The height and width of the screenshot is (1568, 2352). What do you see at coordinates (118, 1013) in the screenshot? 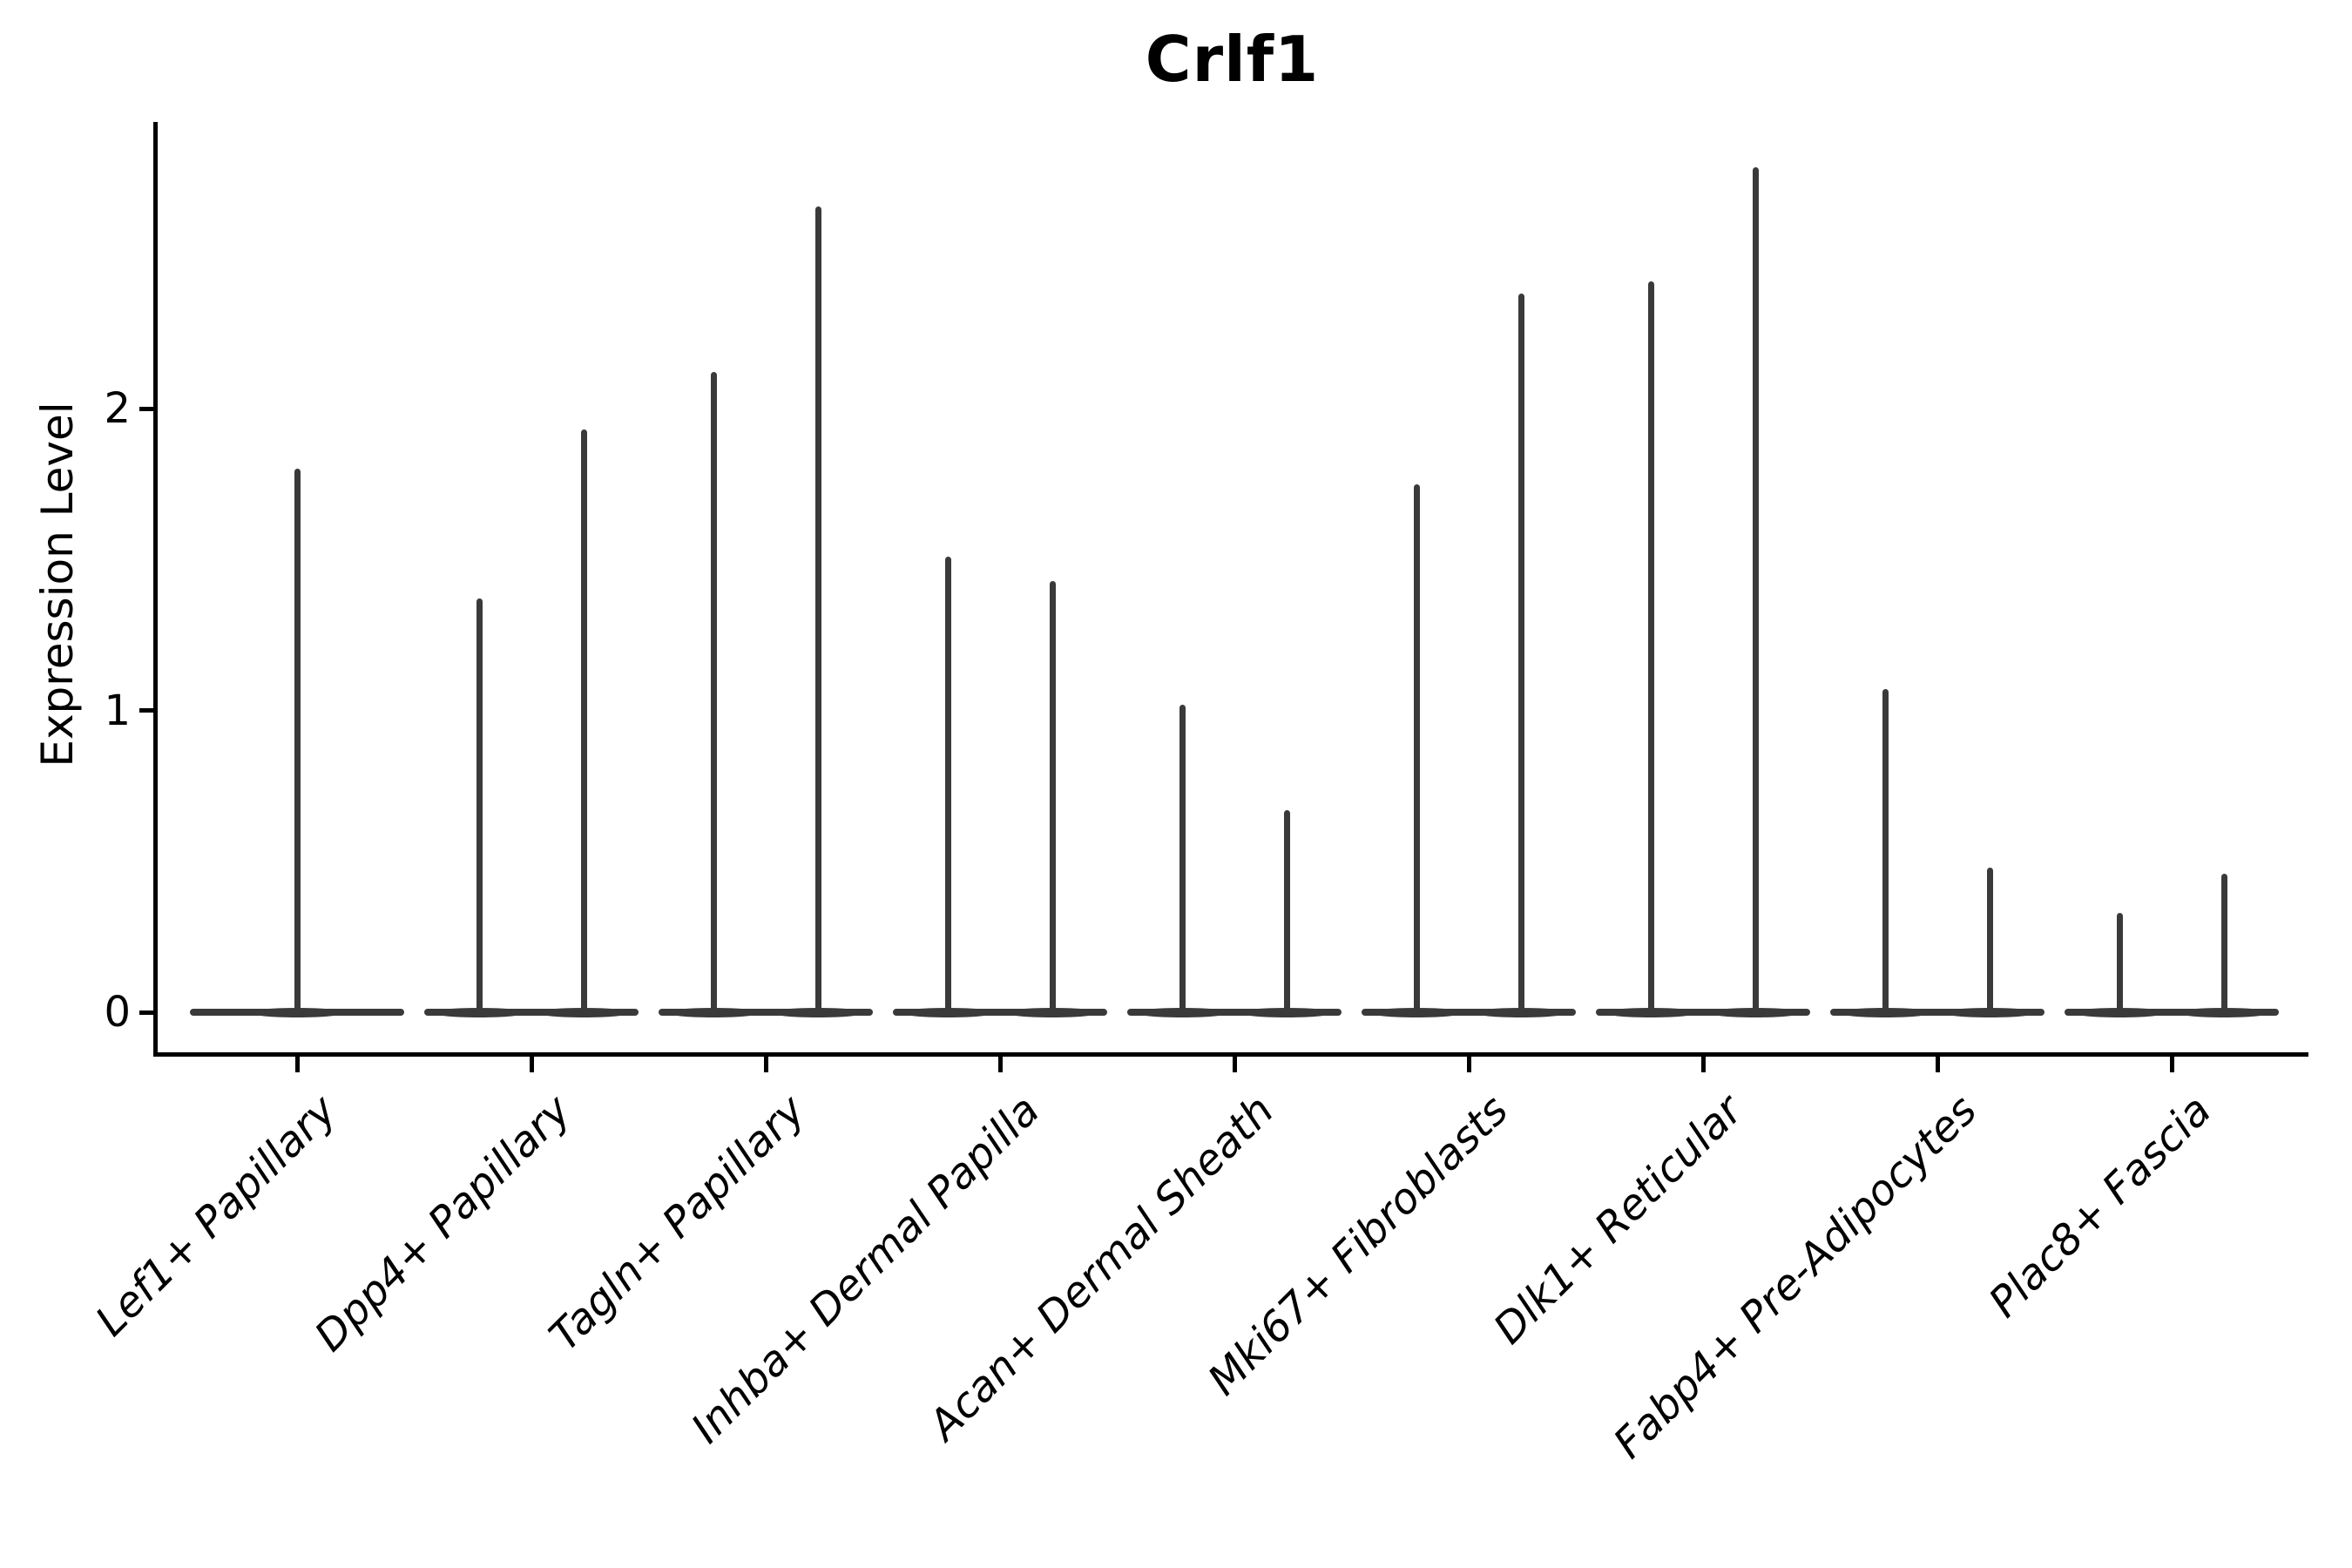
I see `y-tick-label: 0` at bounding box center [118, 1013].